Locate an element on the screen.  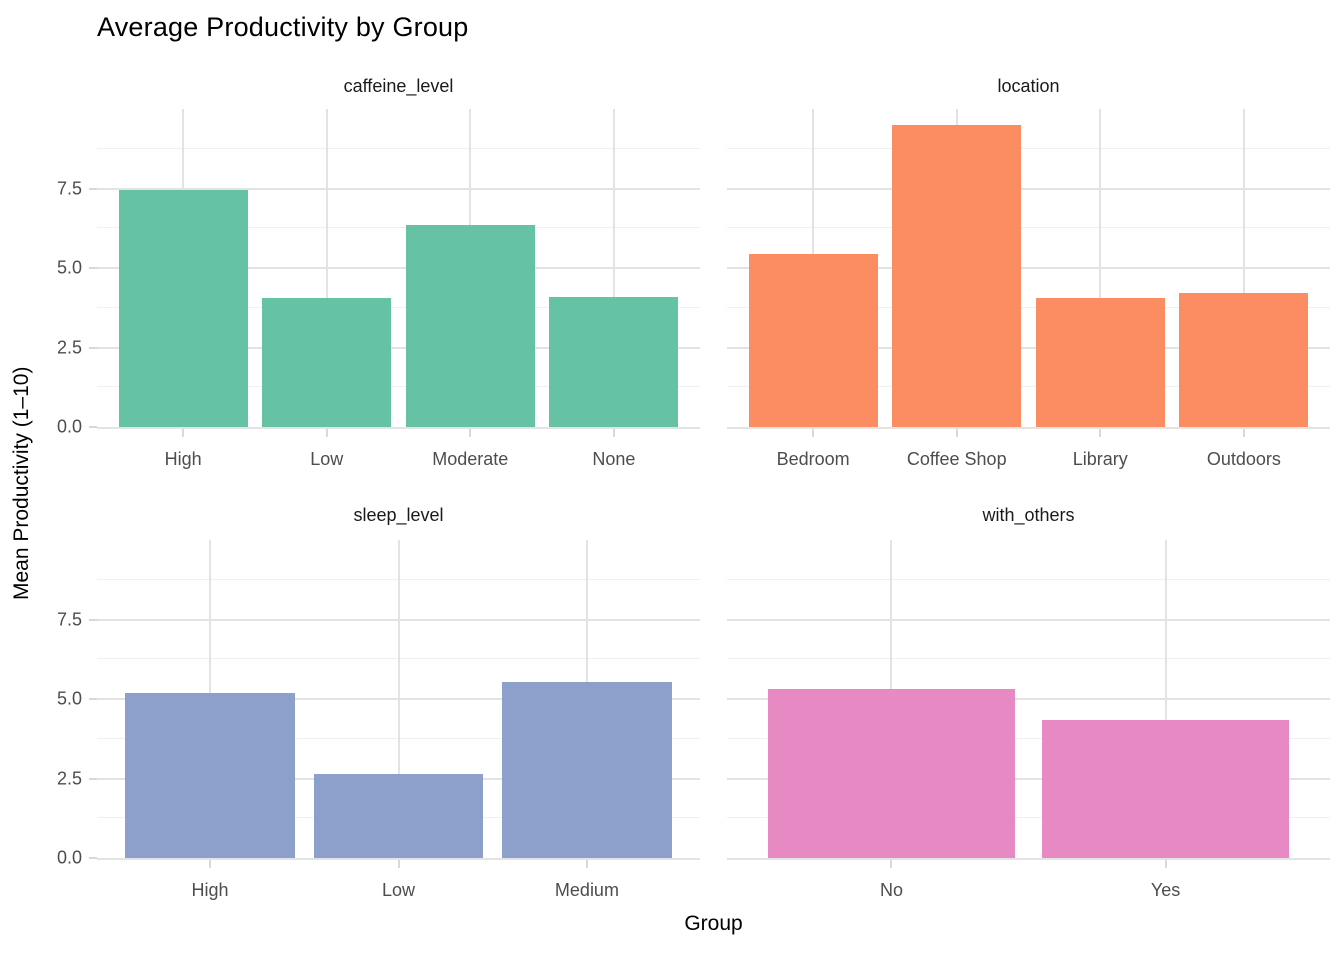
x-labels-location: Bedroom Coffee Shop Library Outdoors is located at coordinates (1028, 462).